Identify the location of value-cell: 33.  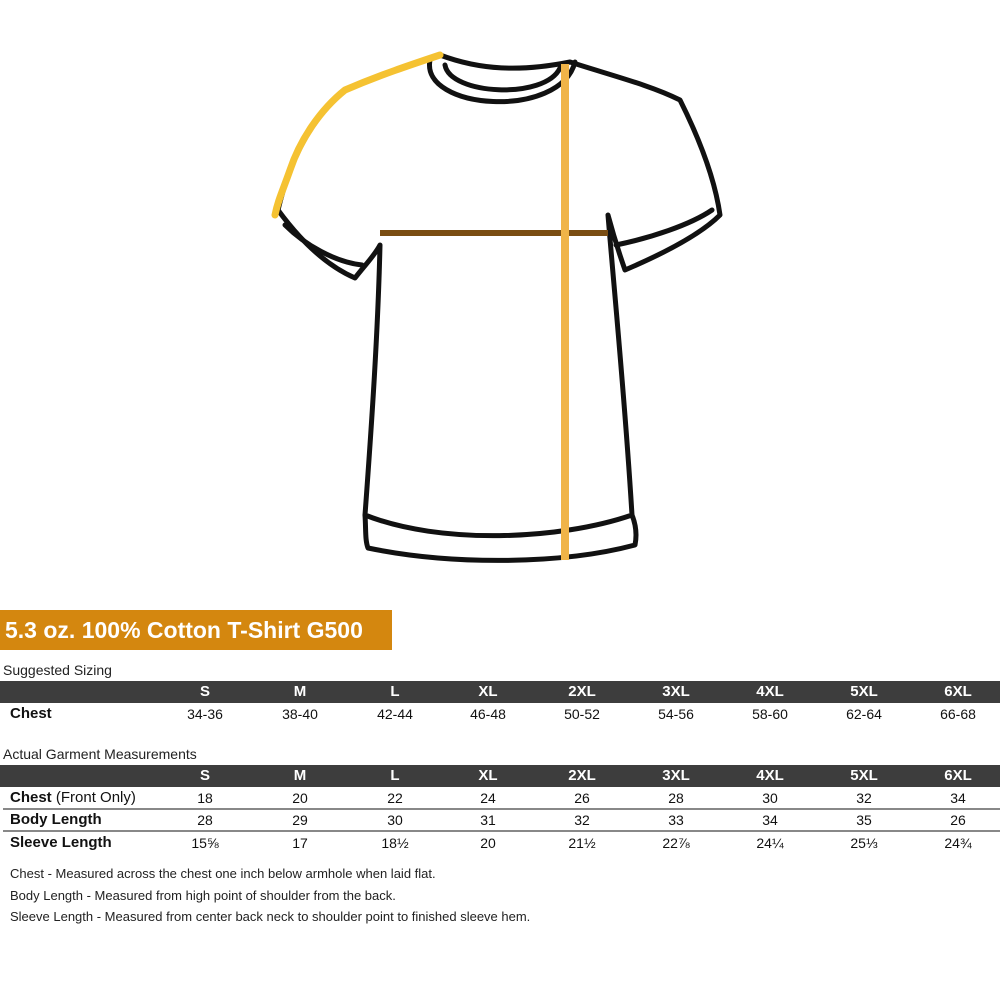
(676, 820).